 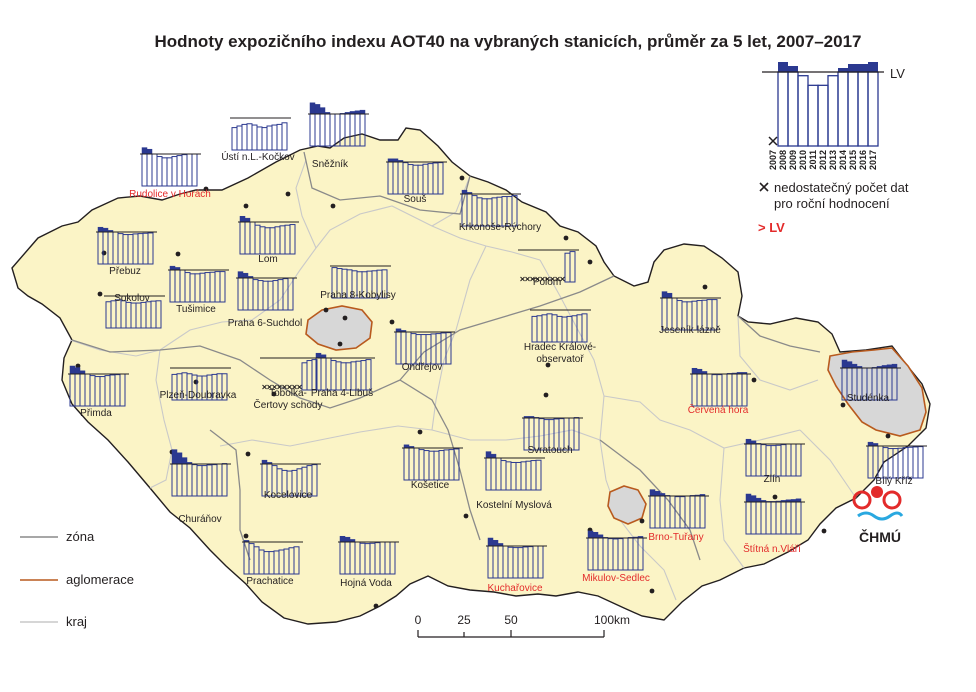 What do you see at coordinates (888, 436) in the screenshot?
I see `station-point-bilykriz` at bounding box center [888, 436].